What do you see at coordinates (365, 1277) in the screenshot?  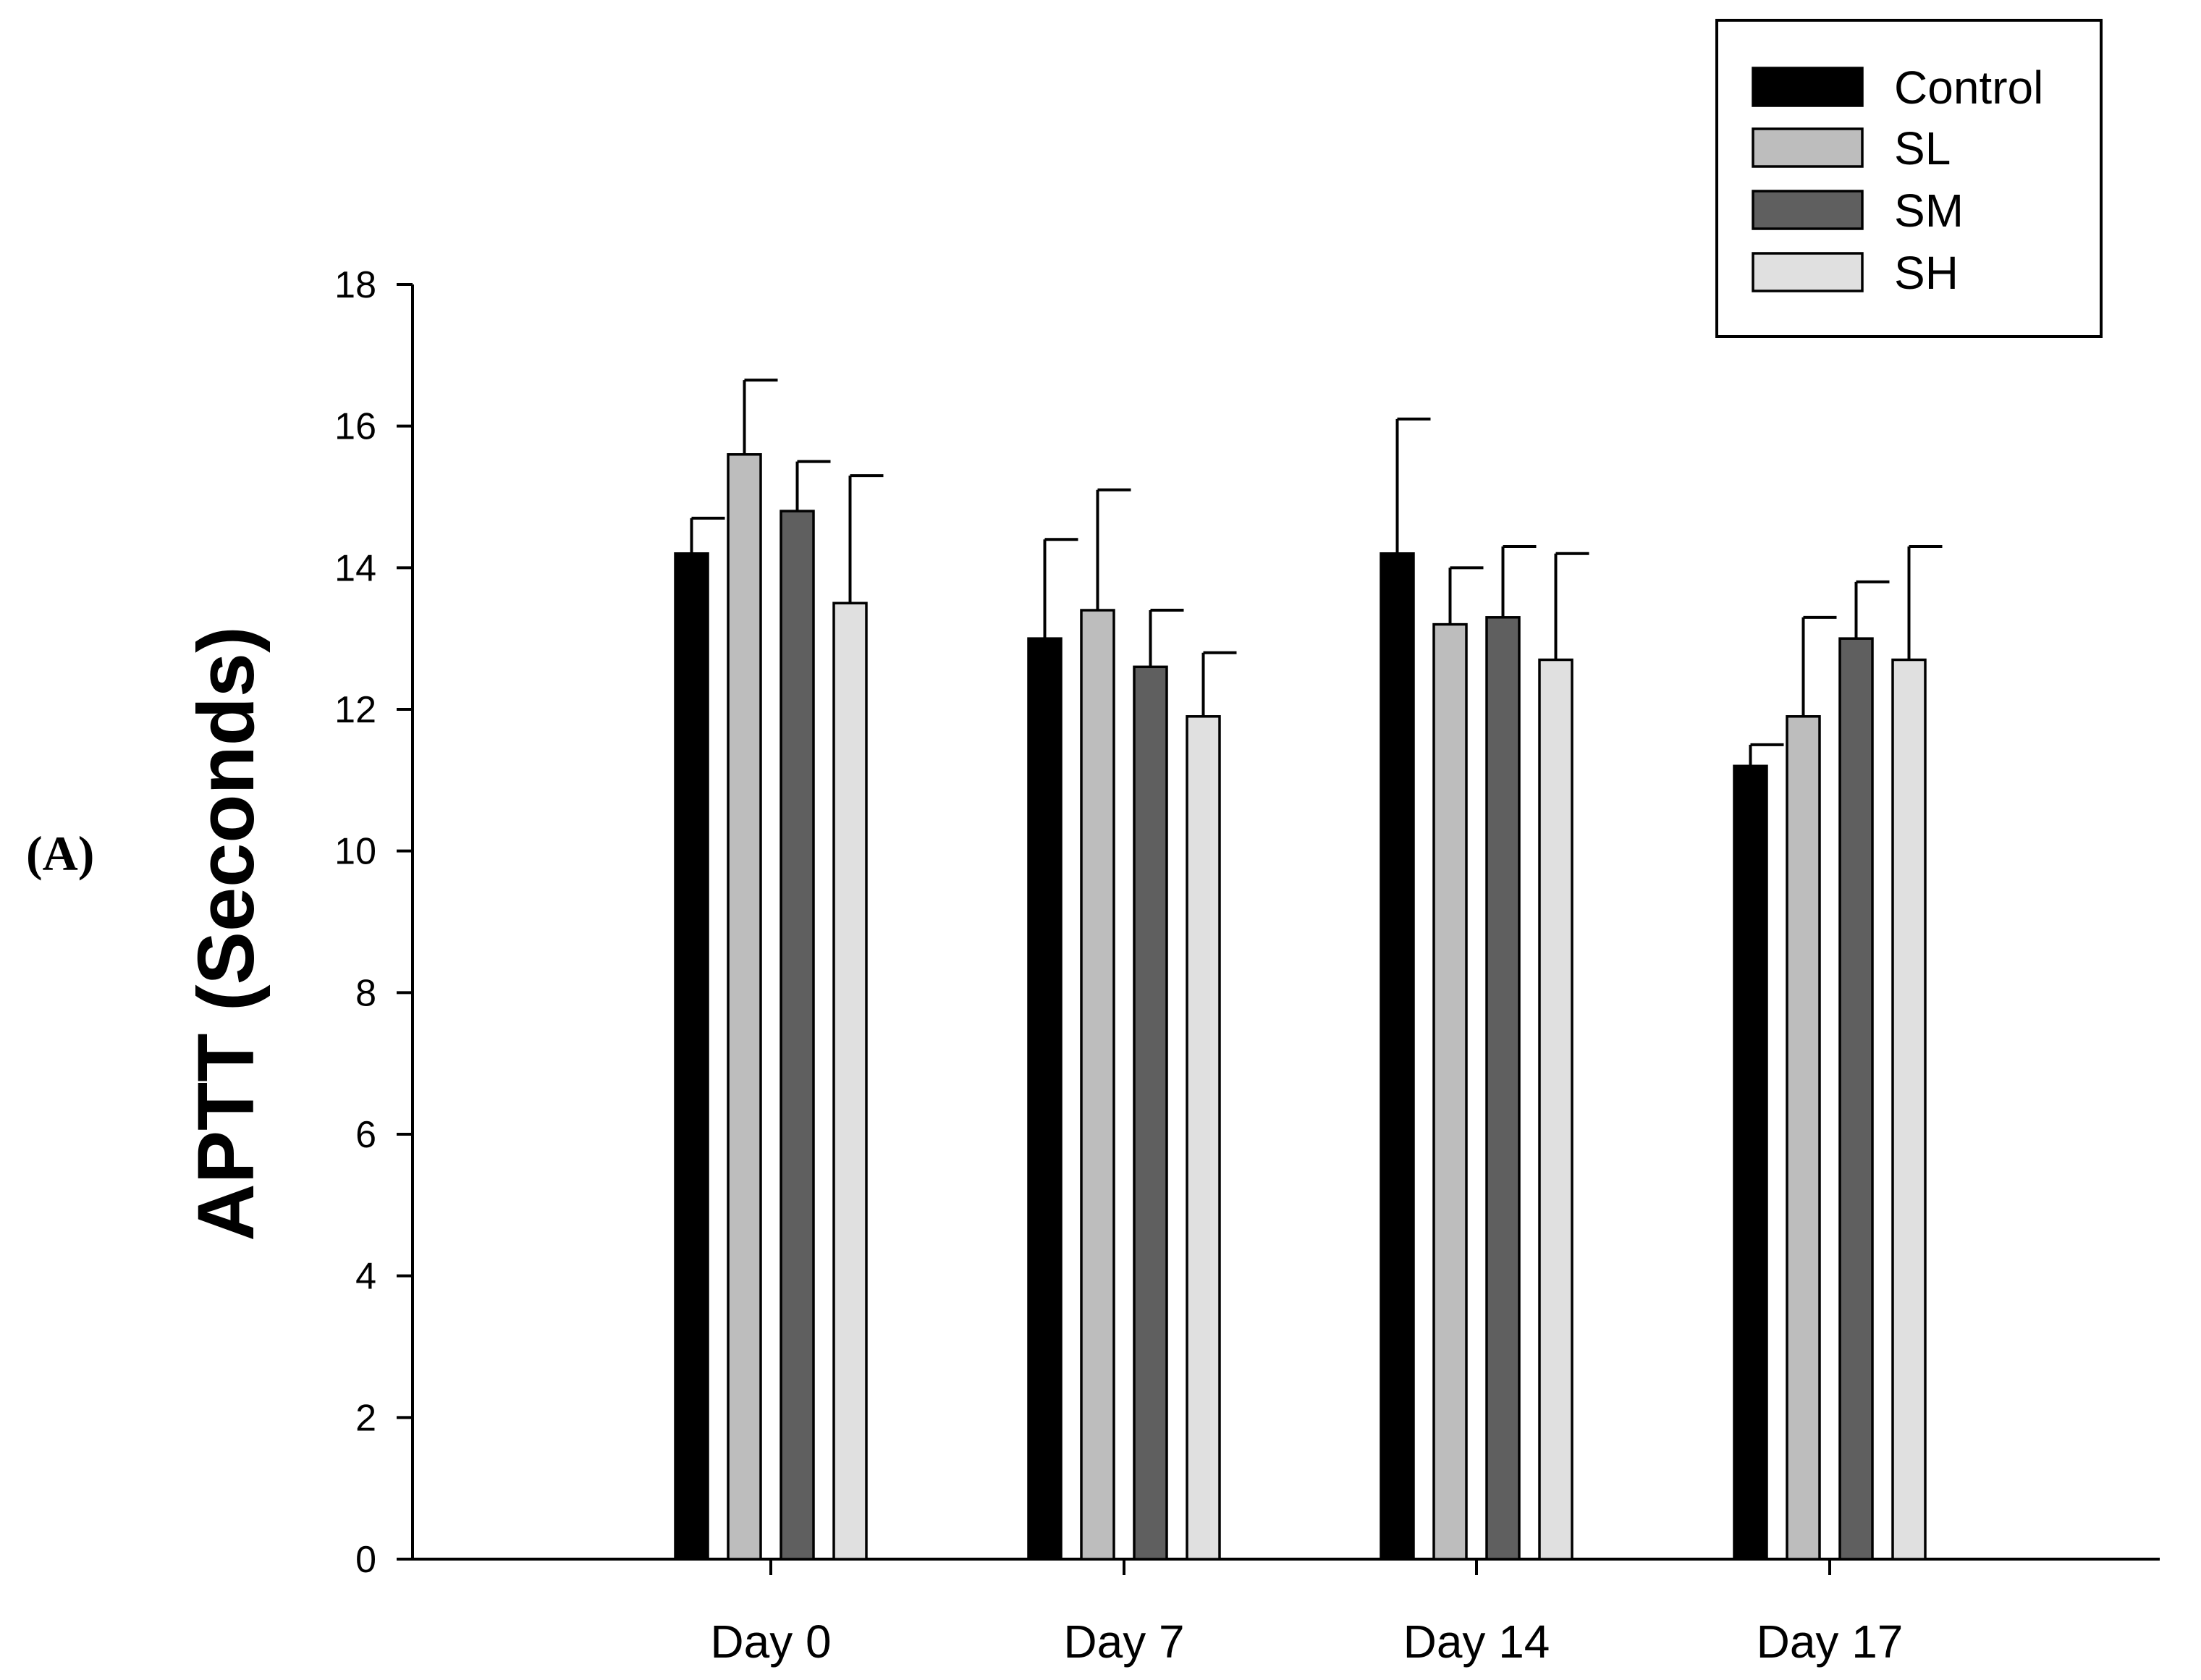 I see `y-tick-label: 4` at bounding box center [365, 1277].